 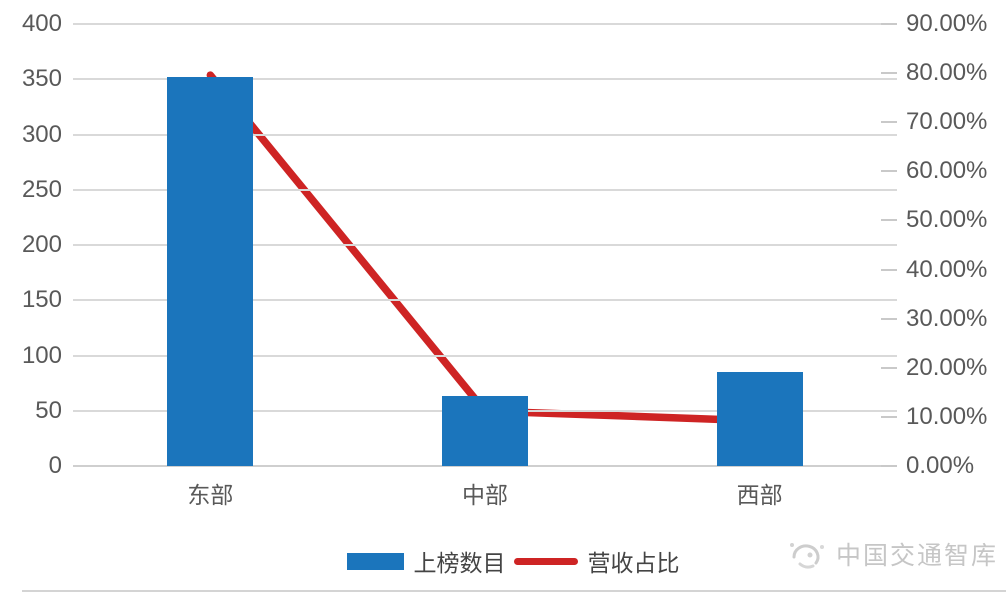 What do you see at coordinates (947, 23) in the screenshot?
I see `y-axis-tick-label-right: 90.00%` at bounding box center [947, 23].